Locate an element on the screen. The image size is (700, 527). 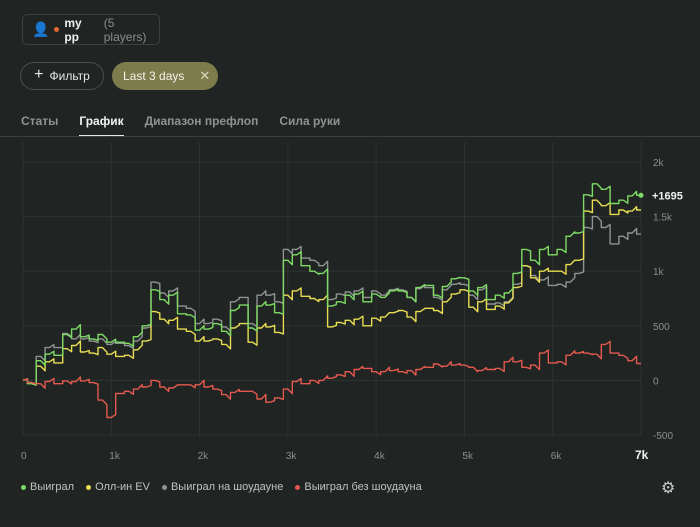
series-end-point is located at coordinates (641, 195).